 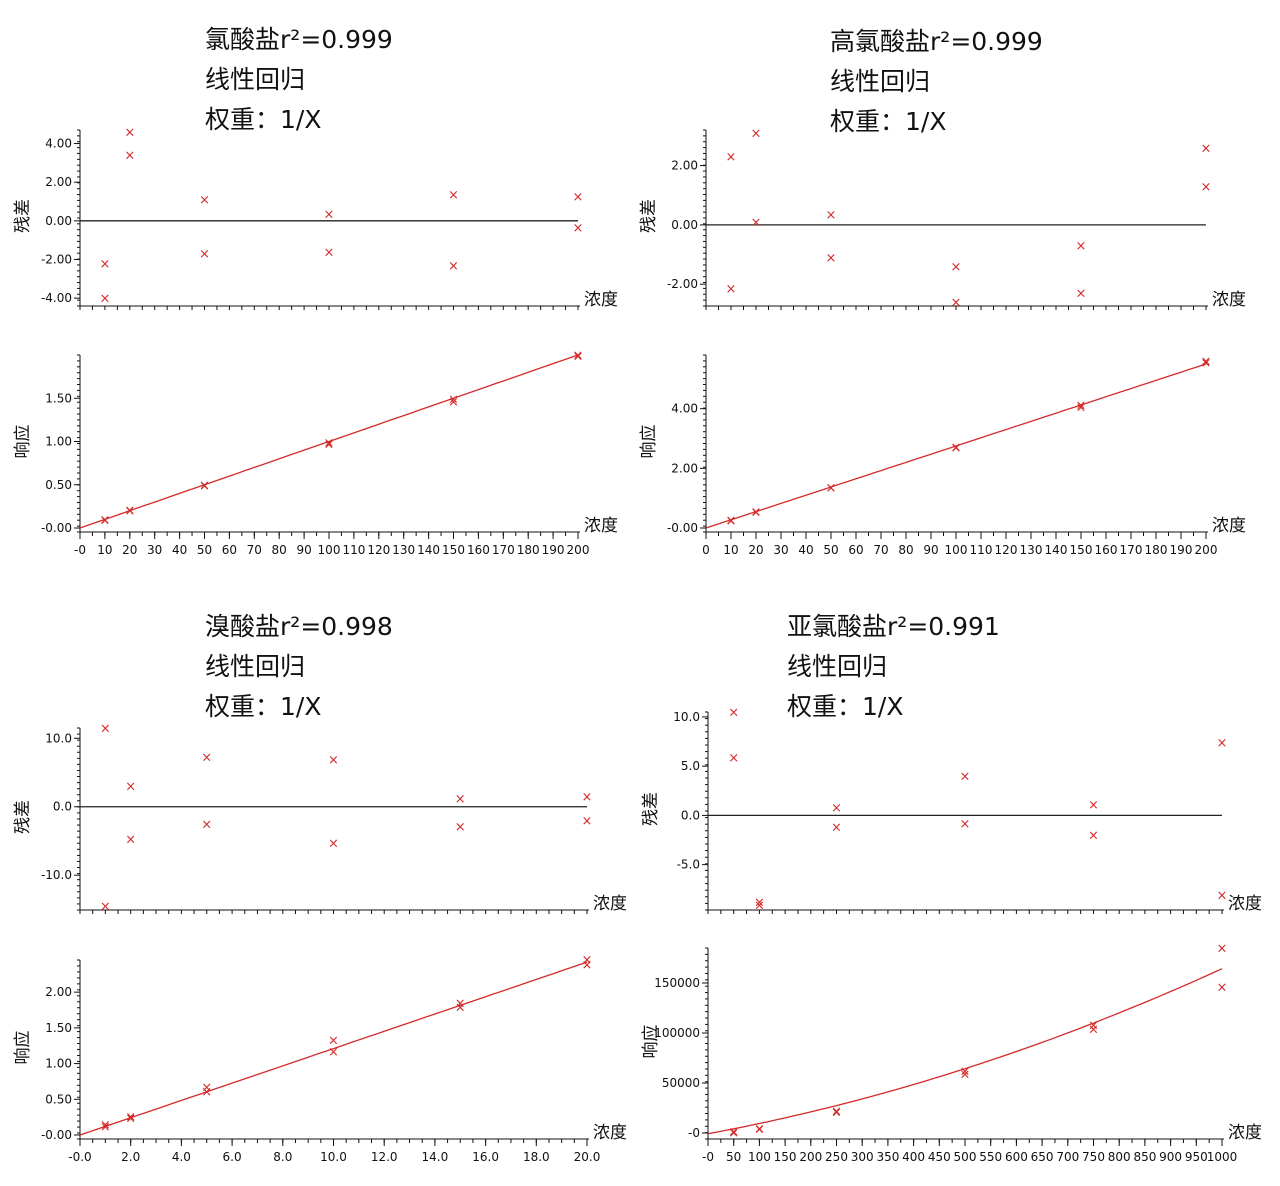 What do you see at coordinates (58, 144) in the screenshot?
I see `y-tick-label: 4.00` at bounding box center [58, 144].